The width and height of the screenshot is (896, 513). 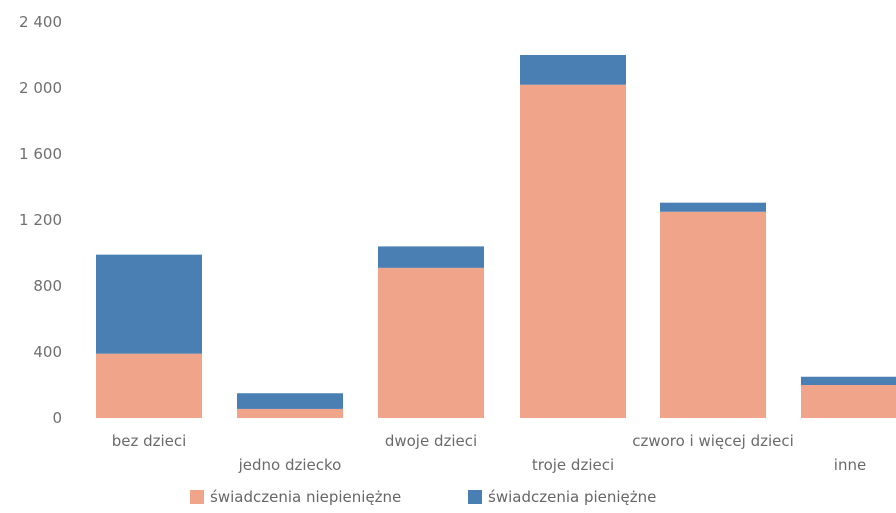 What do you see at coordinates (40, 88) in the screenshot?
I see `y-tick-label: 2 000` at bounding box center [40, 88].